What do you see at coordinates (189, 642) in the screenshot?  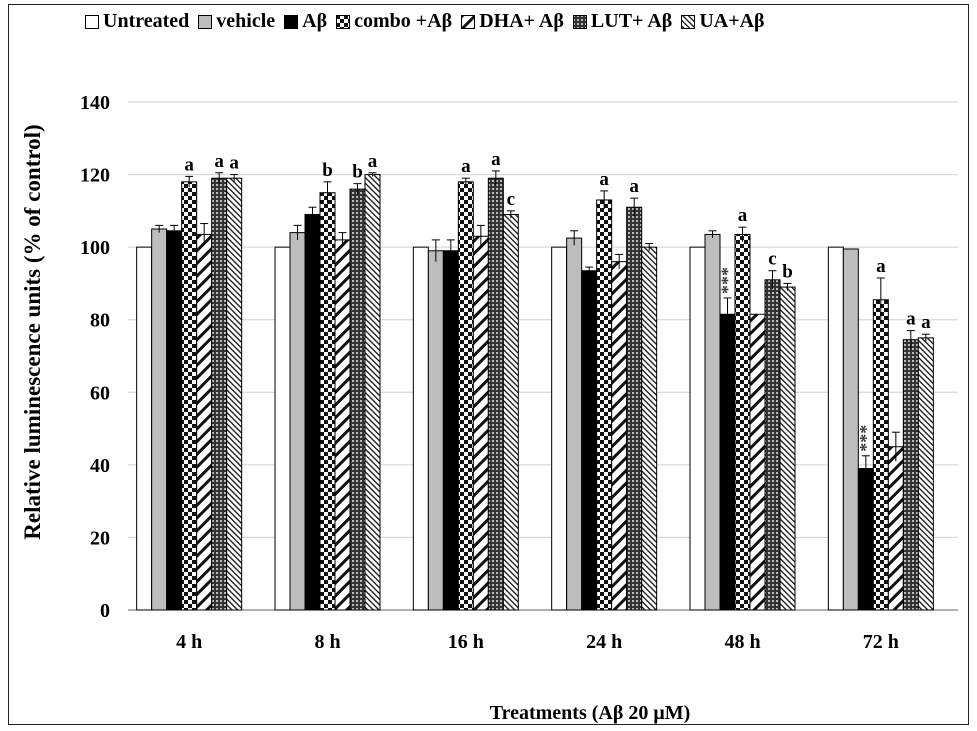 I see `x-tick-label: 4 h` at bounding box center [189, 642].